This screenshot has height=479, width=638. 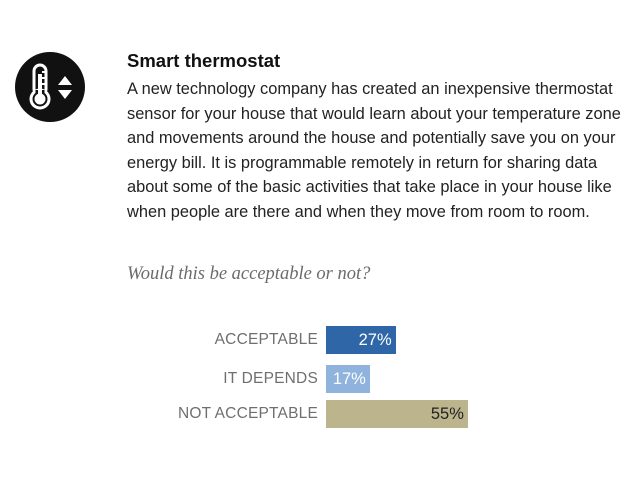 What do you see at coordinates (247, 413) in the screenshot?
I see `category-label: NOT ACCEPTABLE` at bounding box center [247, 413].